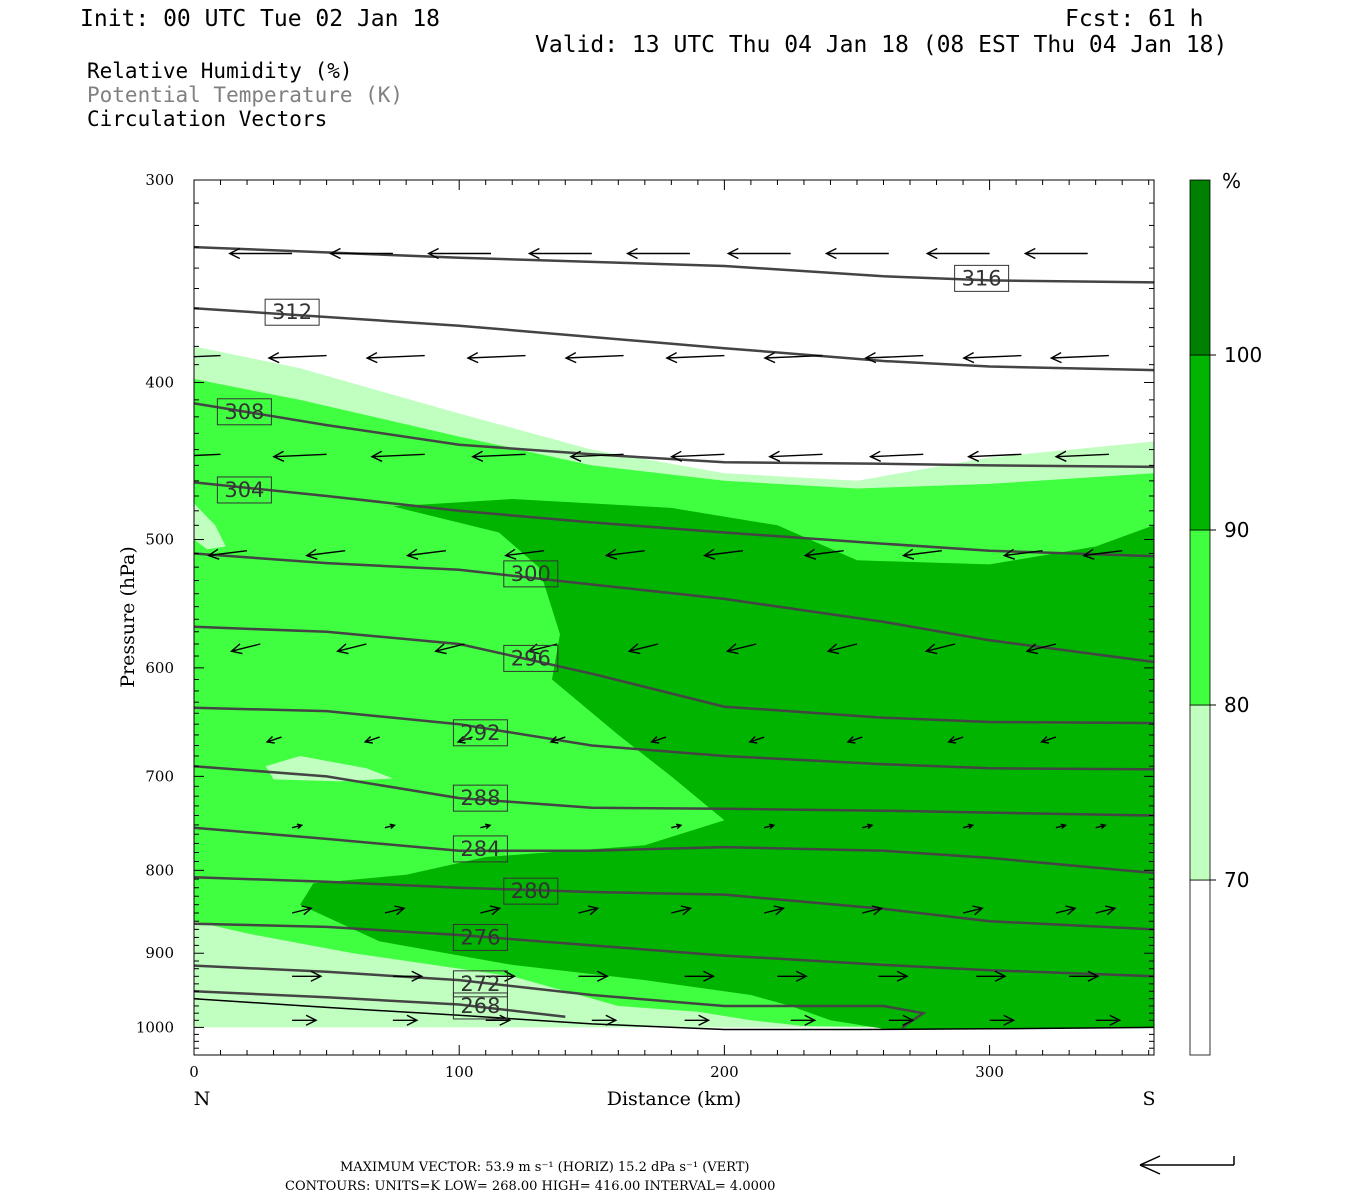  I want to click on colorbar-label-80: 80, so click(1236, 705).